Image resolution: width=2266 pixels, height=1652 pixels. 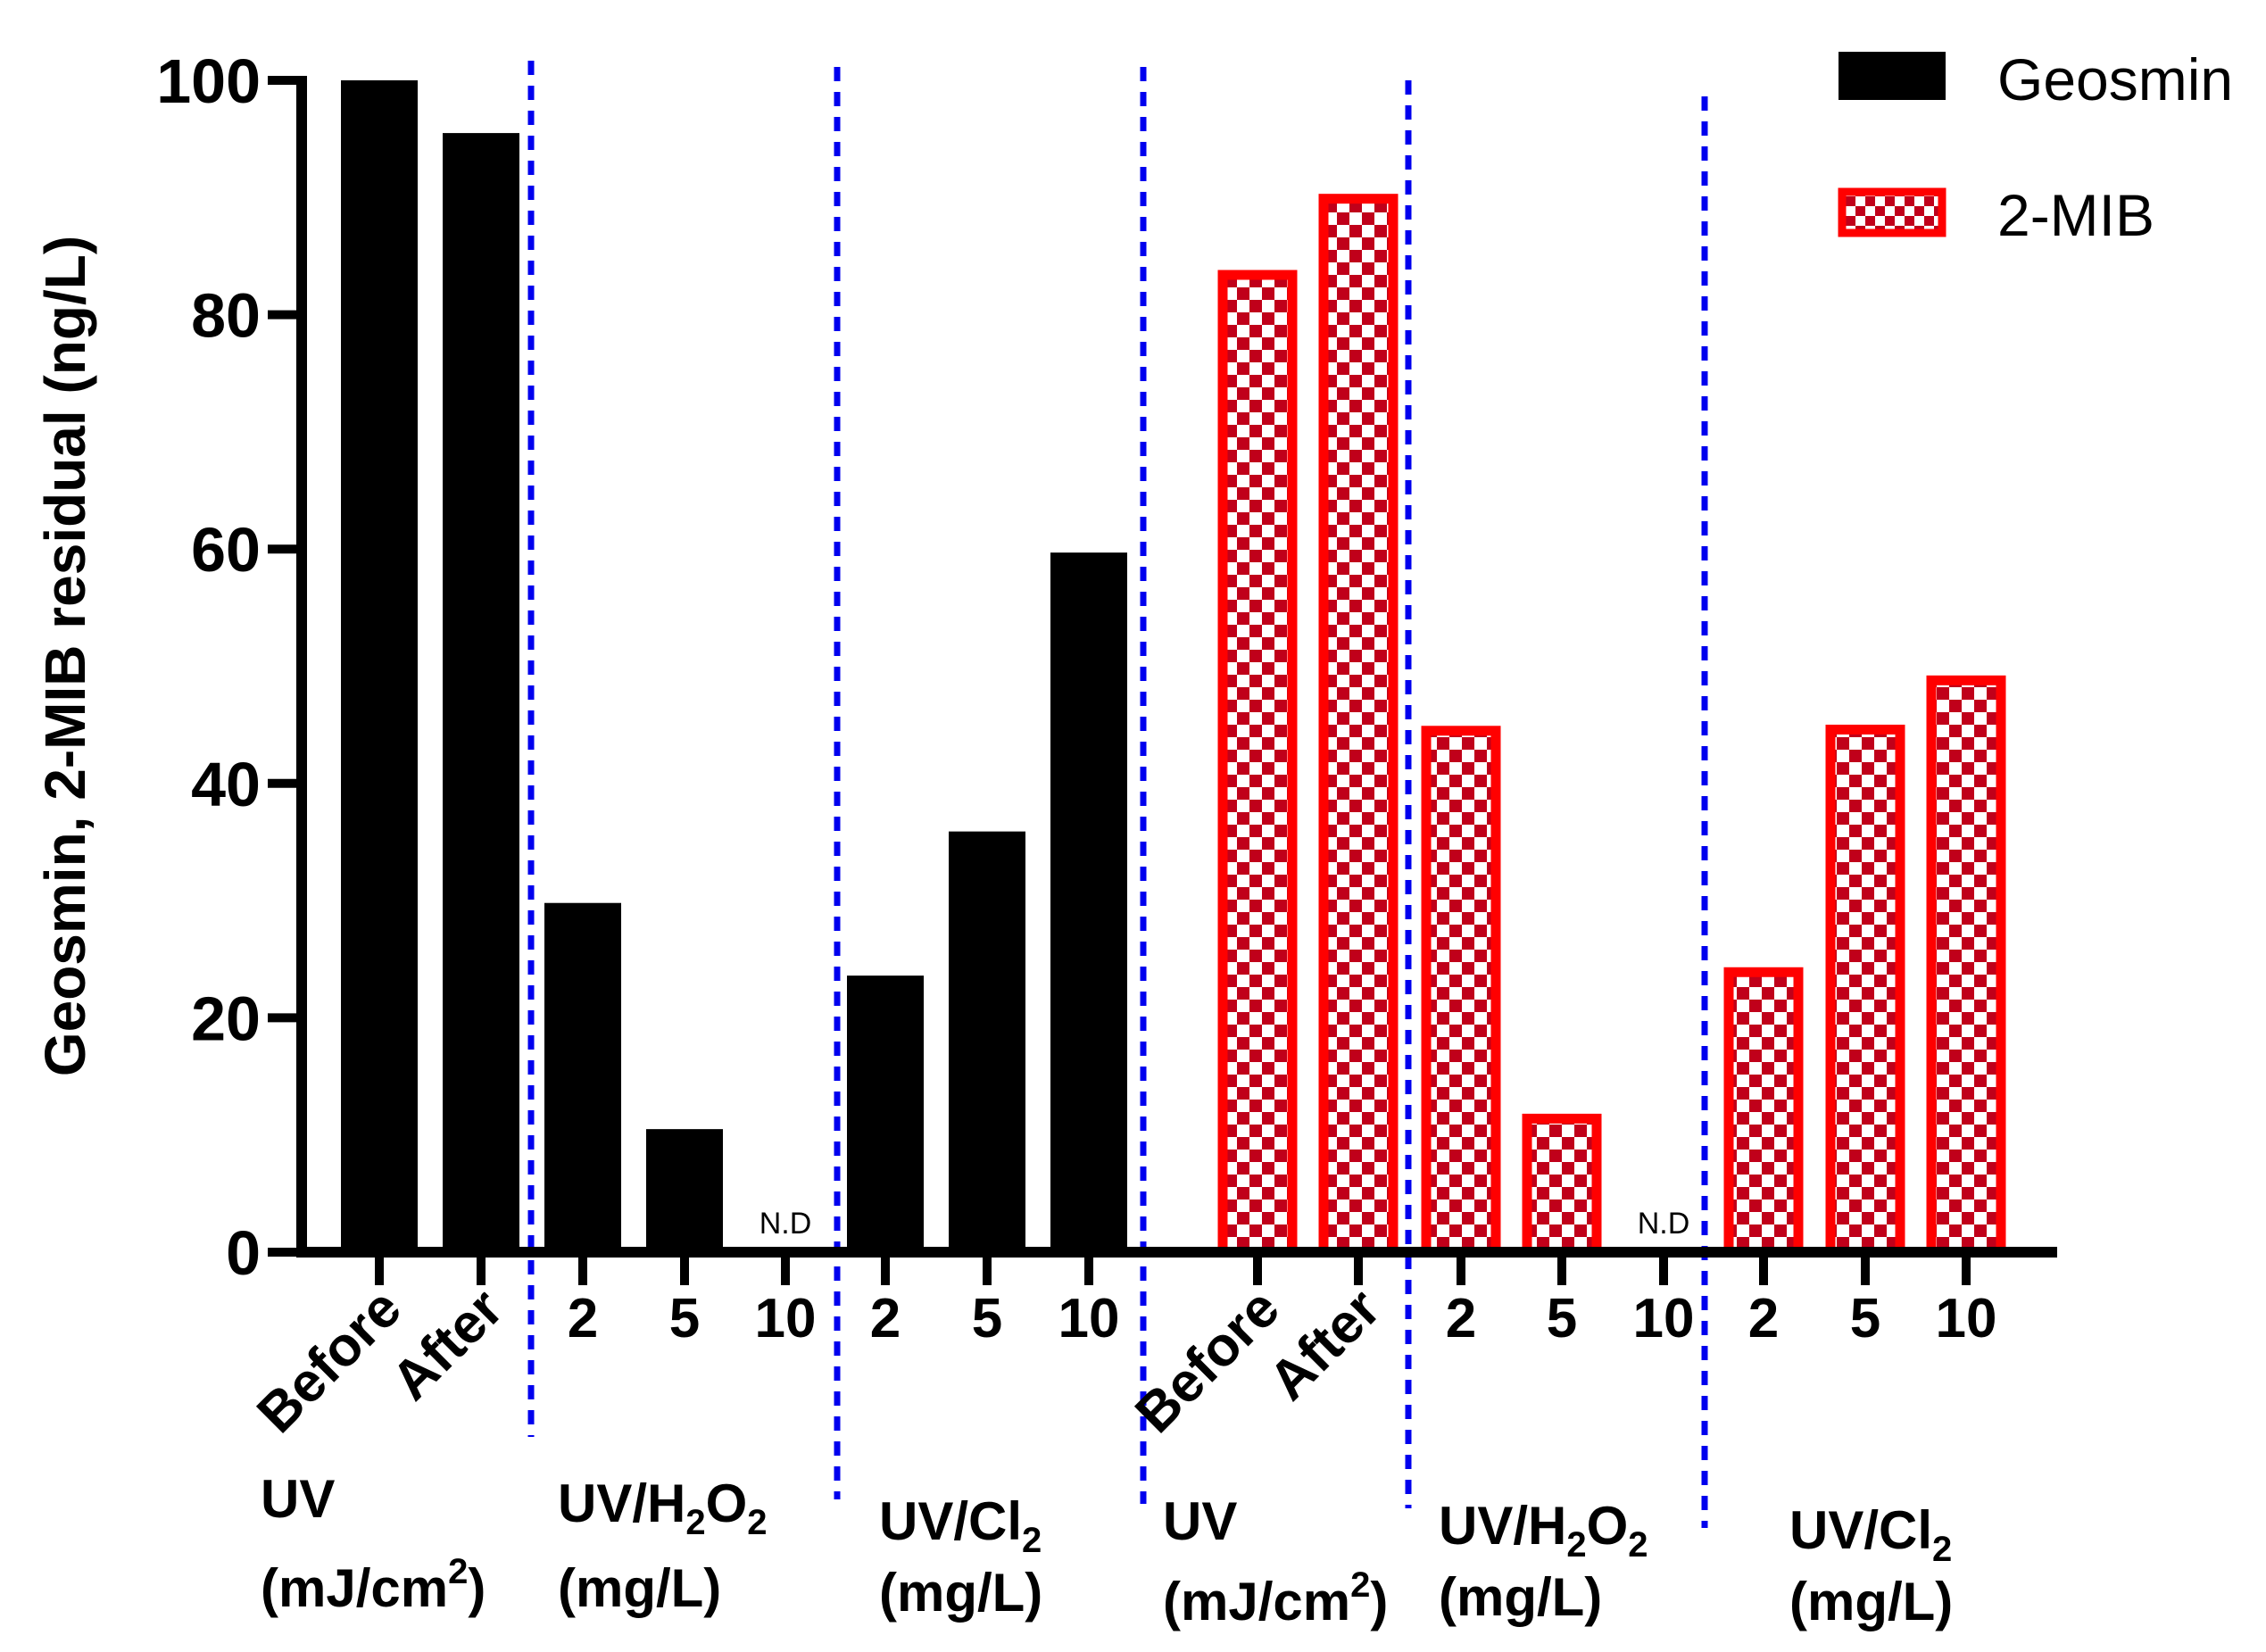 What do you see at coordinates (229, 667) in the screenshot?
I see `y-axis-ticks: 0 20 40 60 80 100` at bounding box center [229, 667].